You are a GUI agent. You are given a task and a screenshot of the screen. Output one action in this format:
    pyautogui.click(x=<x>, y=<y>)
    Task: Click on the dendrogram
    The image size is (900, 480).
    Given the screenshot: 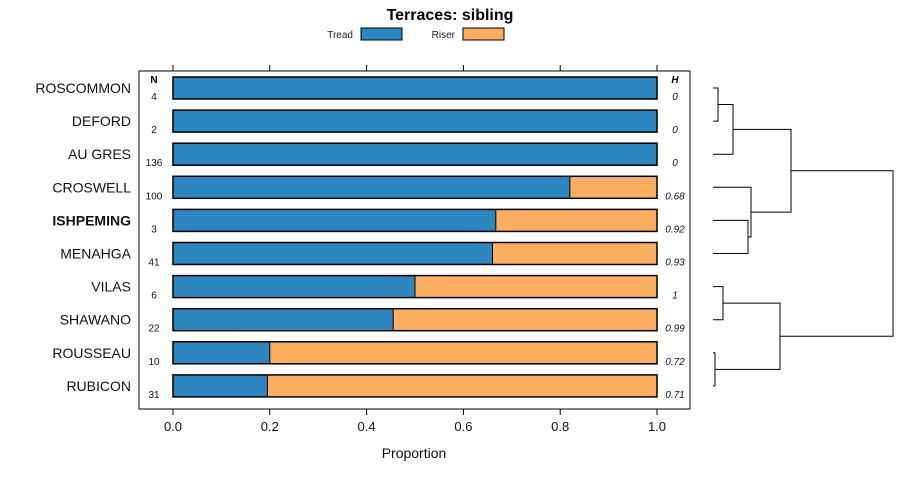 What is the action you would take?
    pyautogui.click(x=803, y=237)
    